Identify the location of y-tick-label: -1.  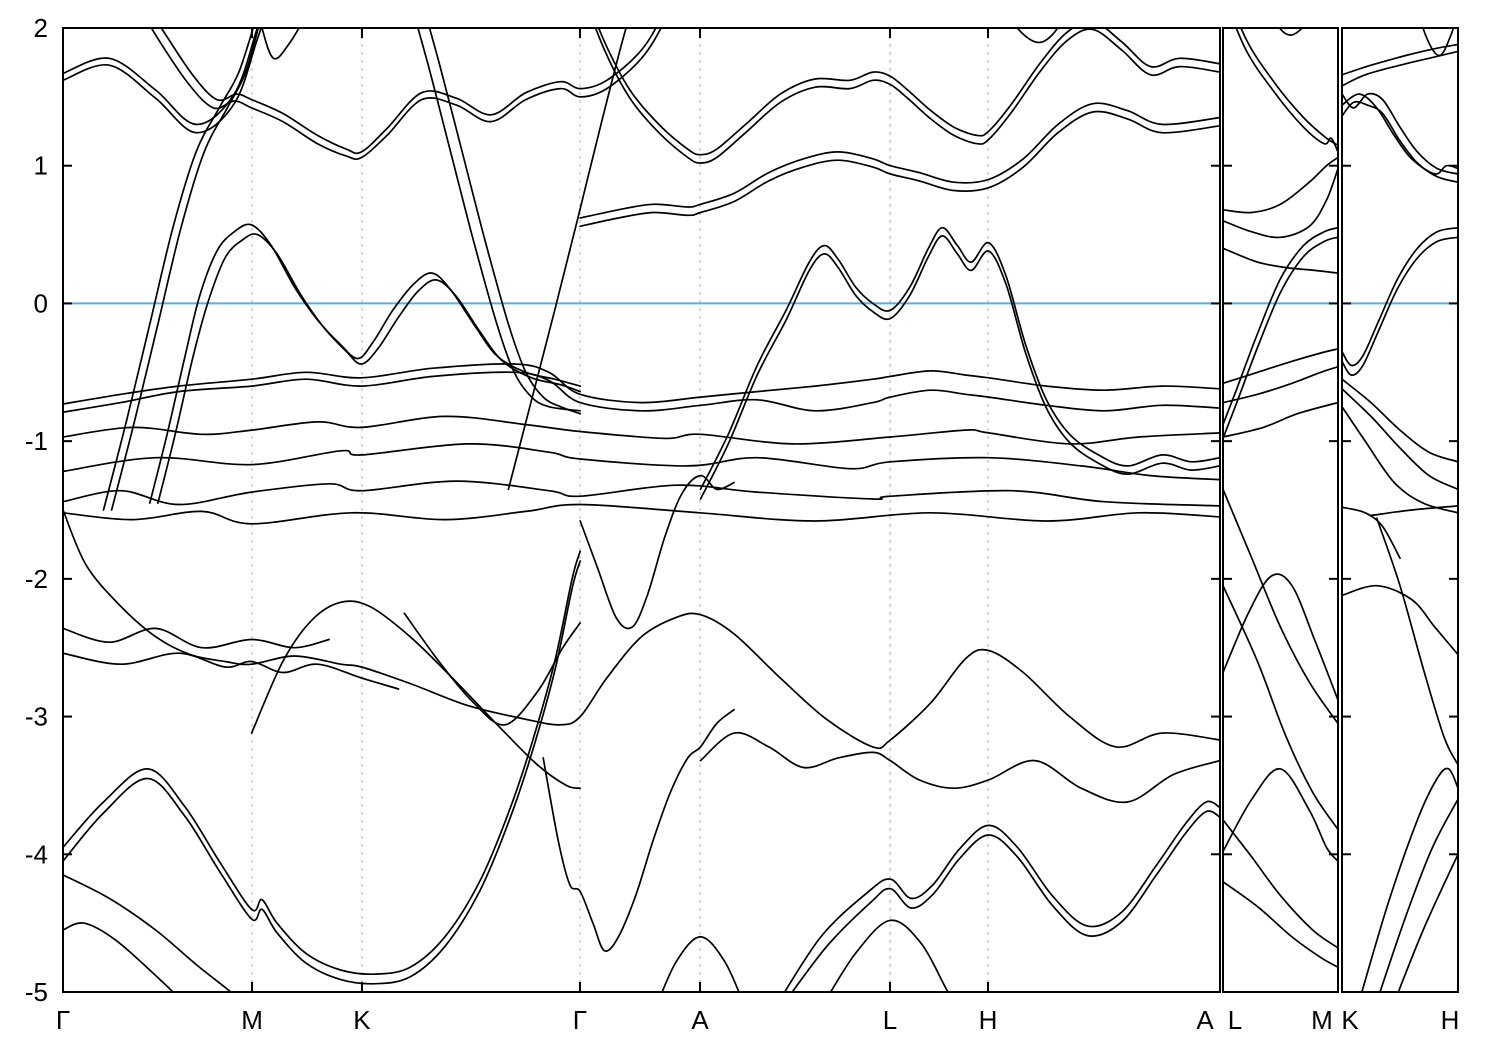
(36, 441).